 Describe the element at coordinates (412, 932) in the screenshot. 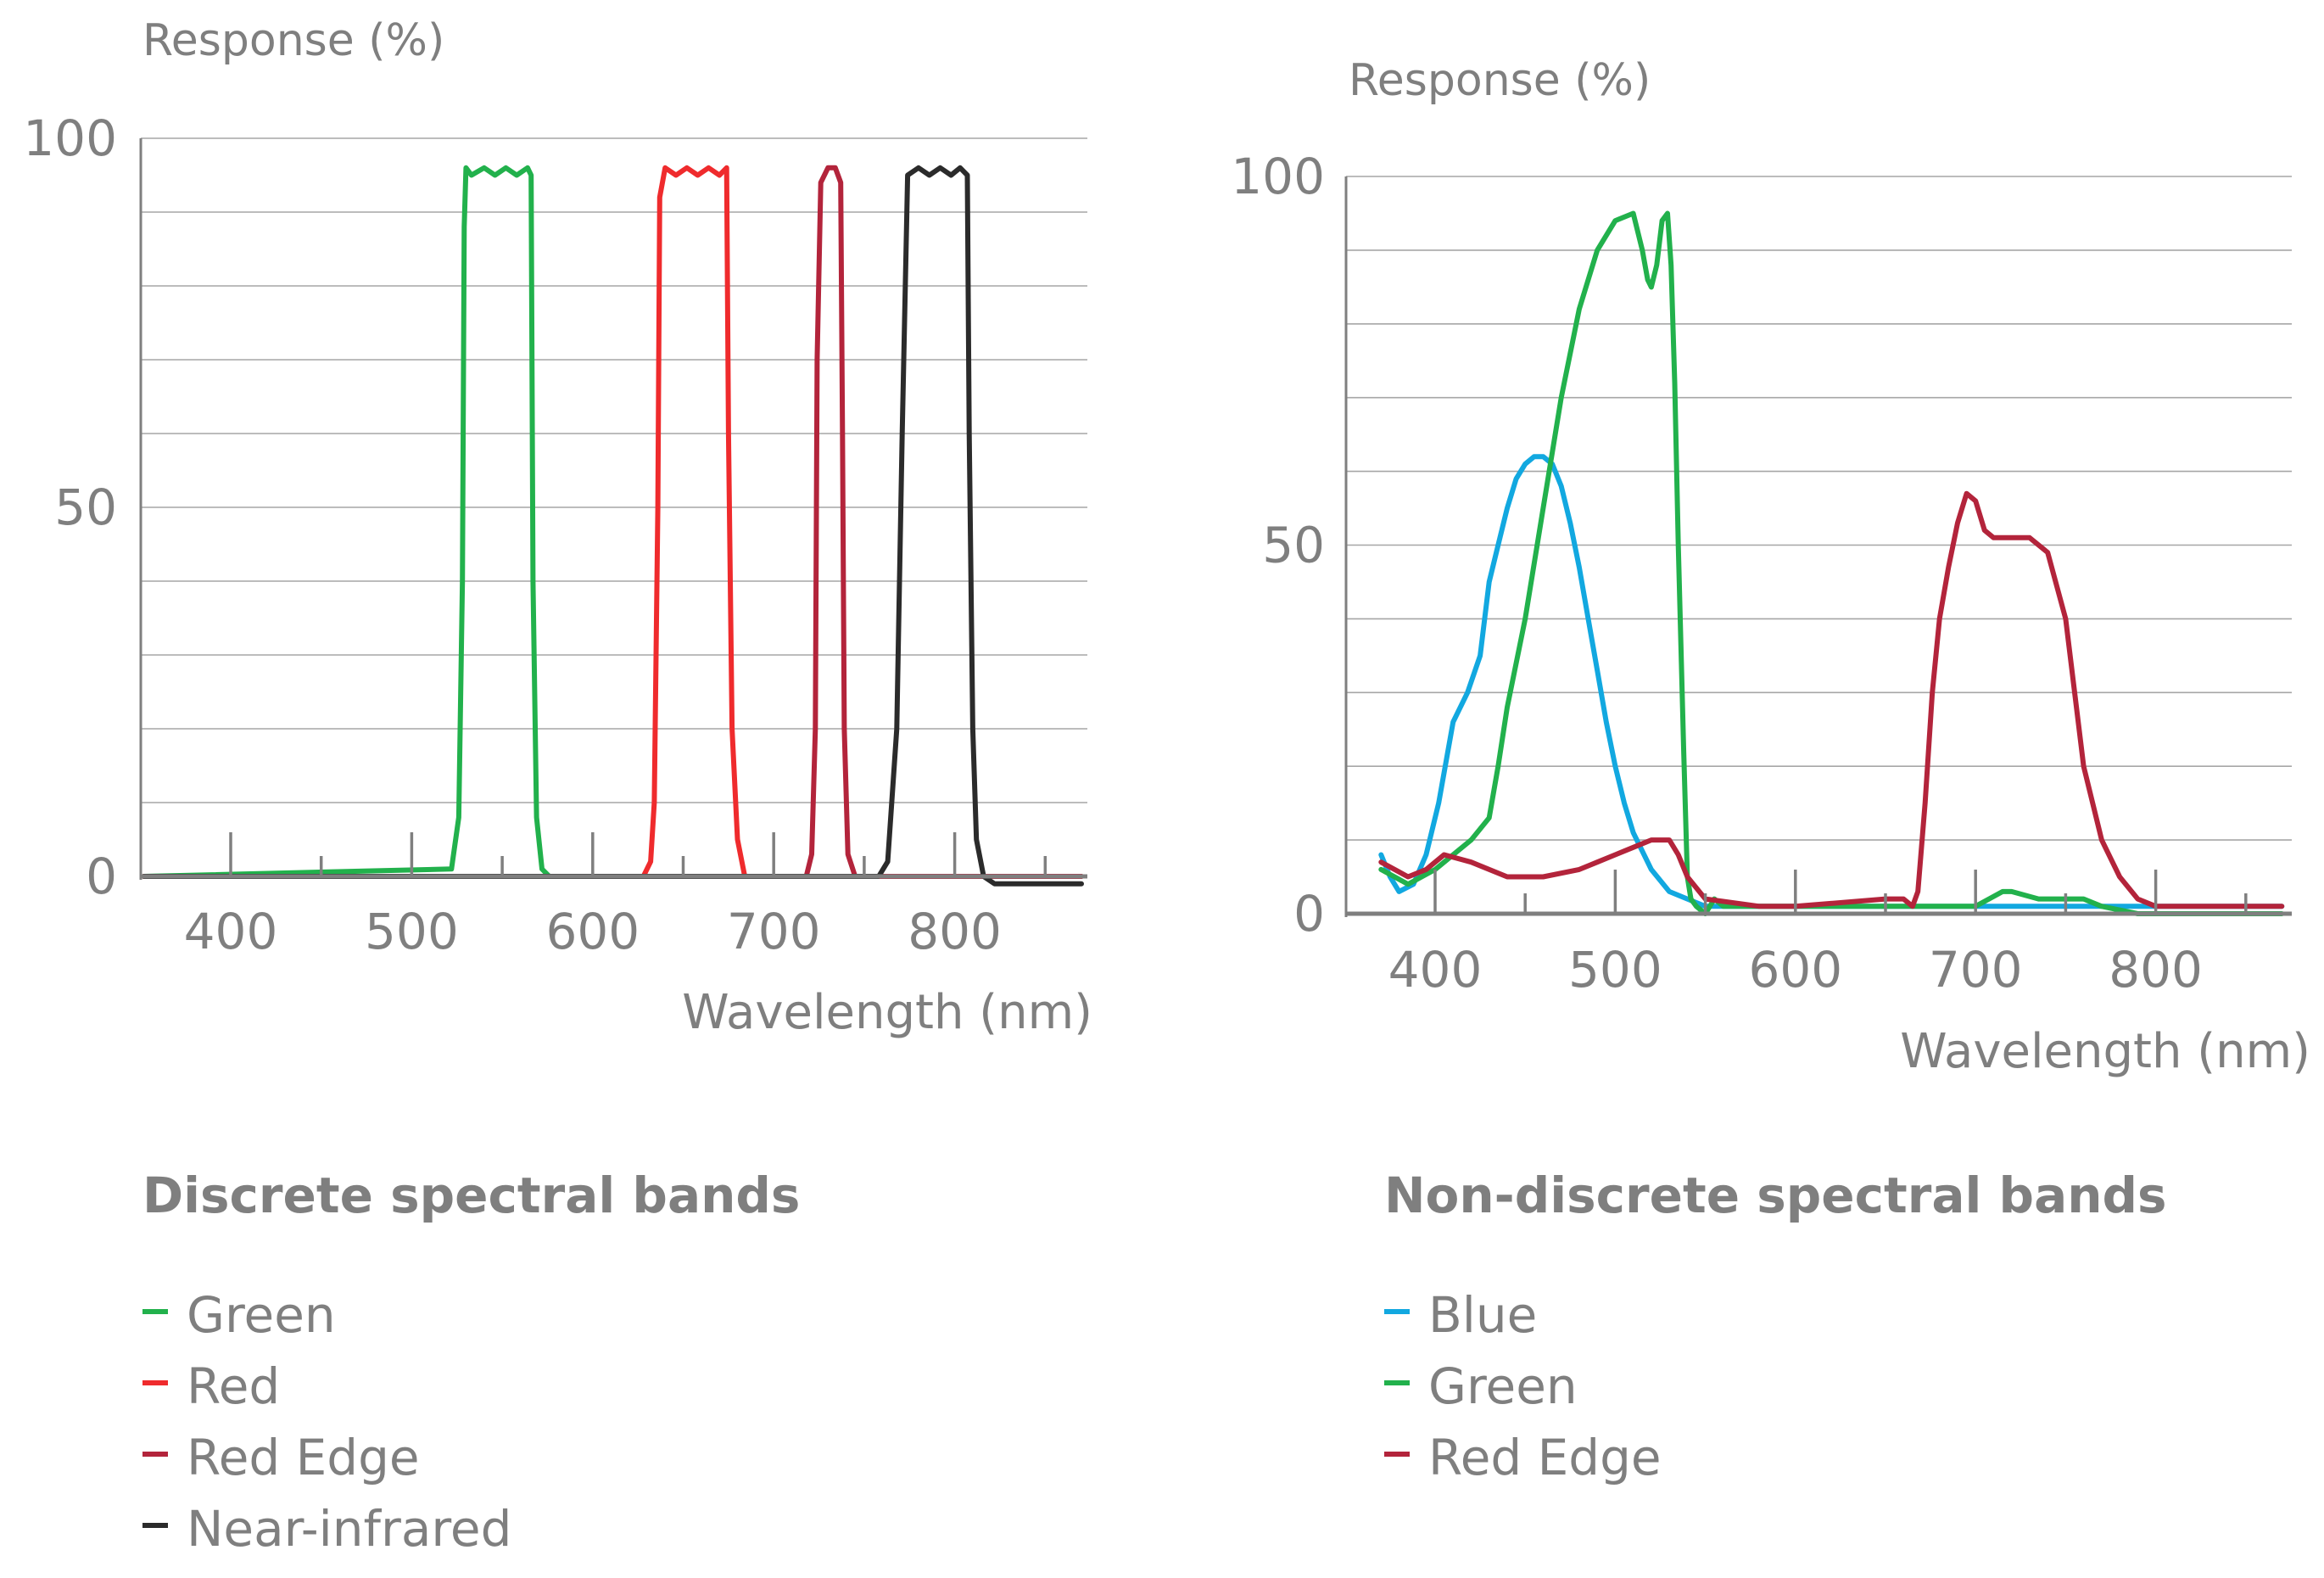

I see `left-x-tick-label: 500` at that location.